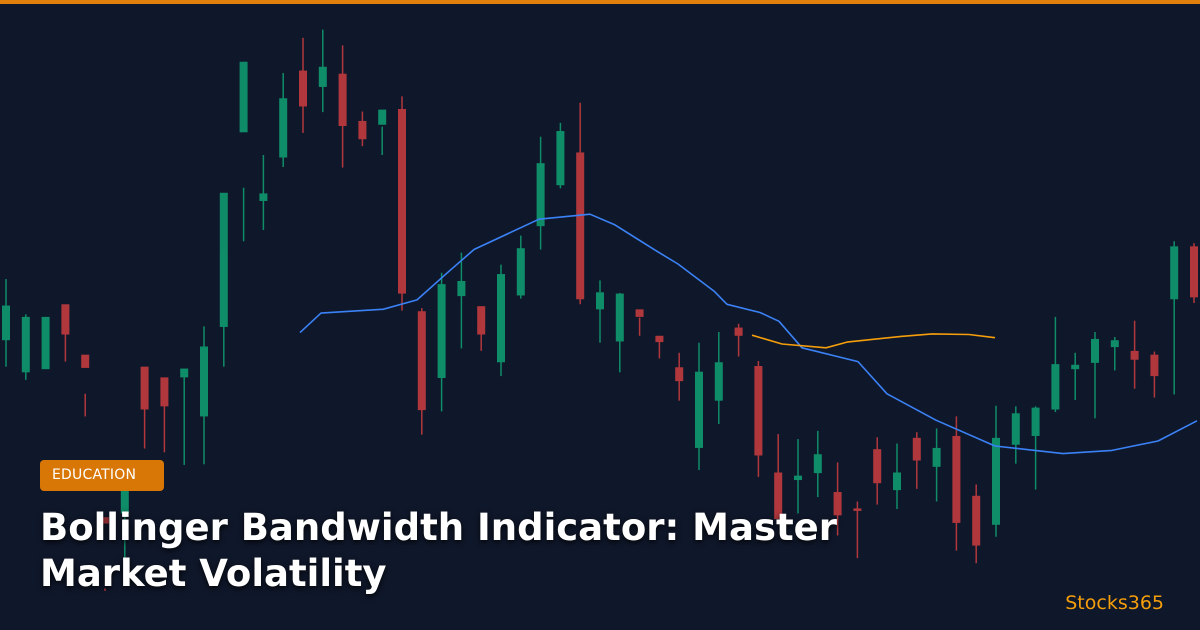 The width and height of the screenshot is (1200, 630). Describe the element at coordinates (600, 2) in the screenshot. I see `top-accent-bar` at that location.